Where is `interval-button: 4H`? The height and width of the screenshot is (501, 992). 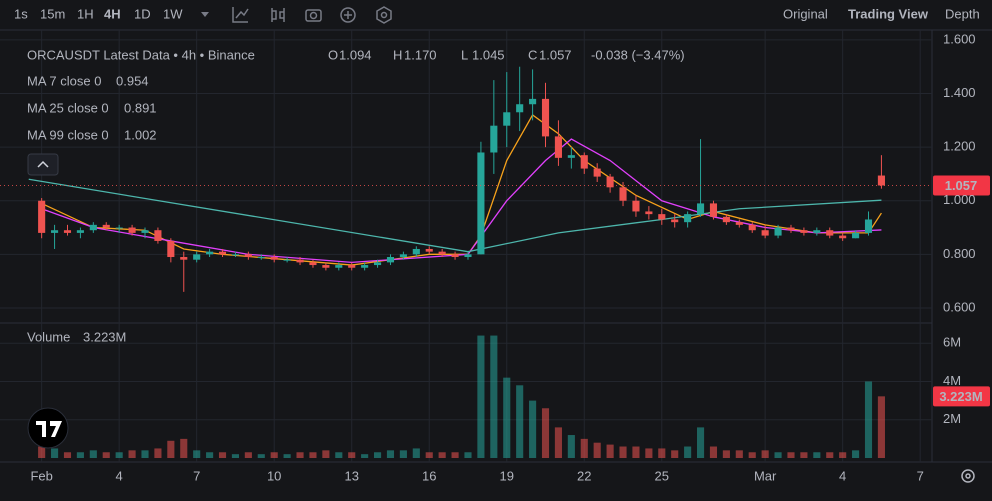
interval-button: 4H is located at coordinates (112, 13).